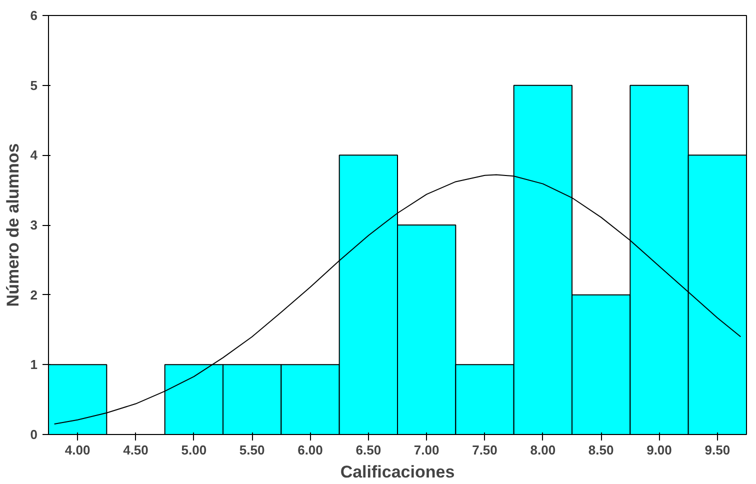 The height and width of the screenshot is (484, 756). What do you see at coordinates (135, 450) in the screenshot?
I see `x-tick-label: 4.50` at bounding box center [135, 450].